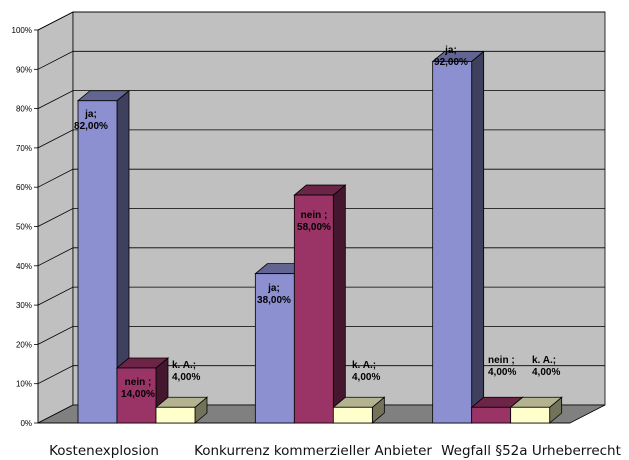 Image resolution: width=629 pixels, height=460 pixels. What do you see at coordinates (104, 451) in the screenshot?
I see `category-label: Kostenexplosion` at bounding box center [104, 451].